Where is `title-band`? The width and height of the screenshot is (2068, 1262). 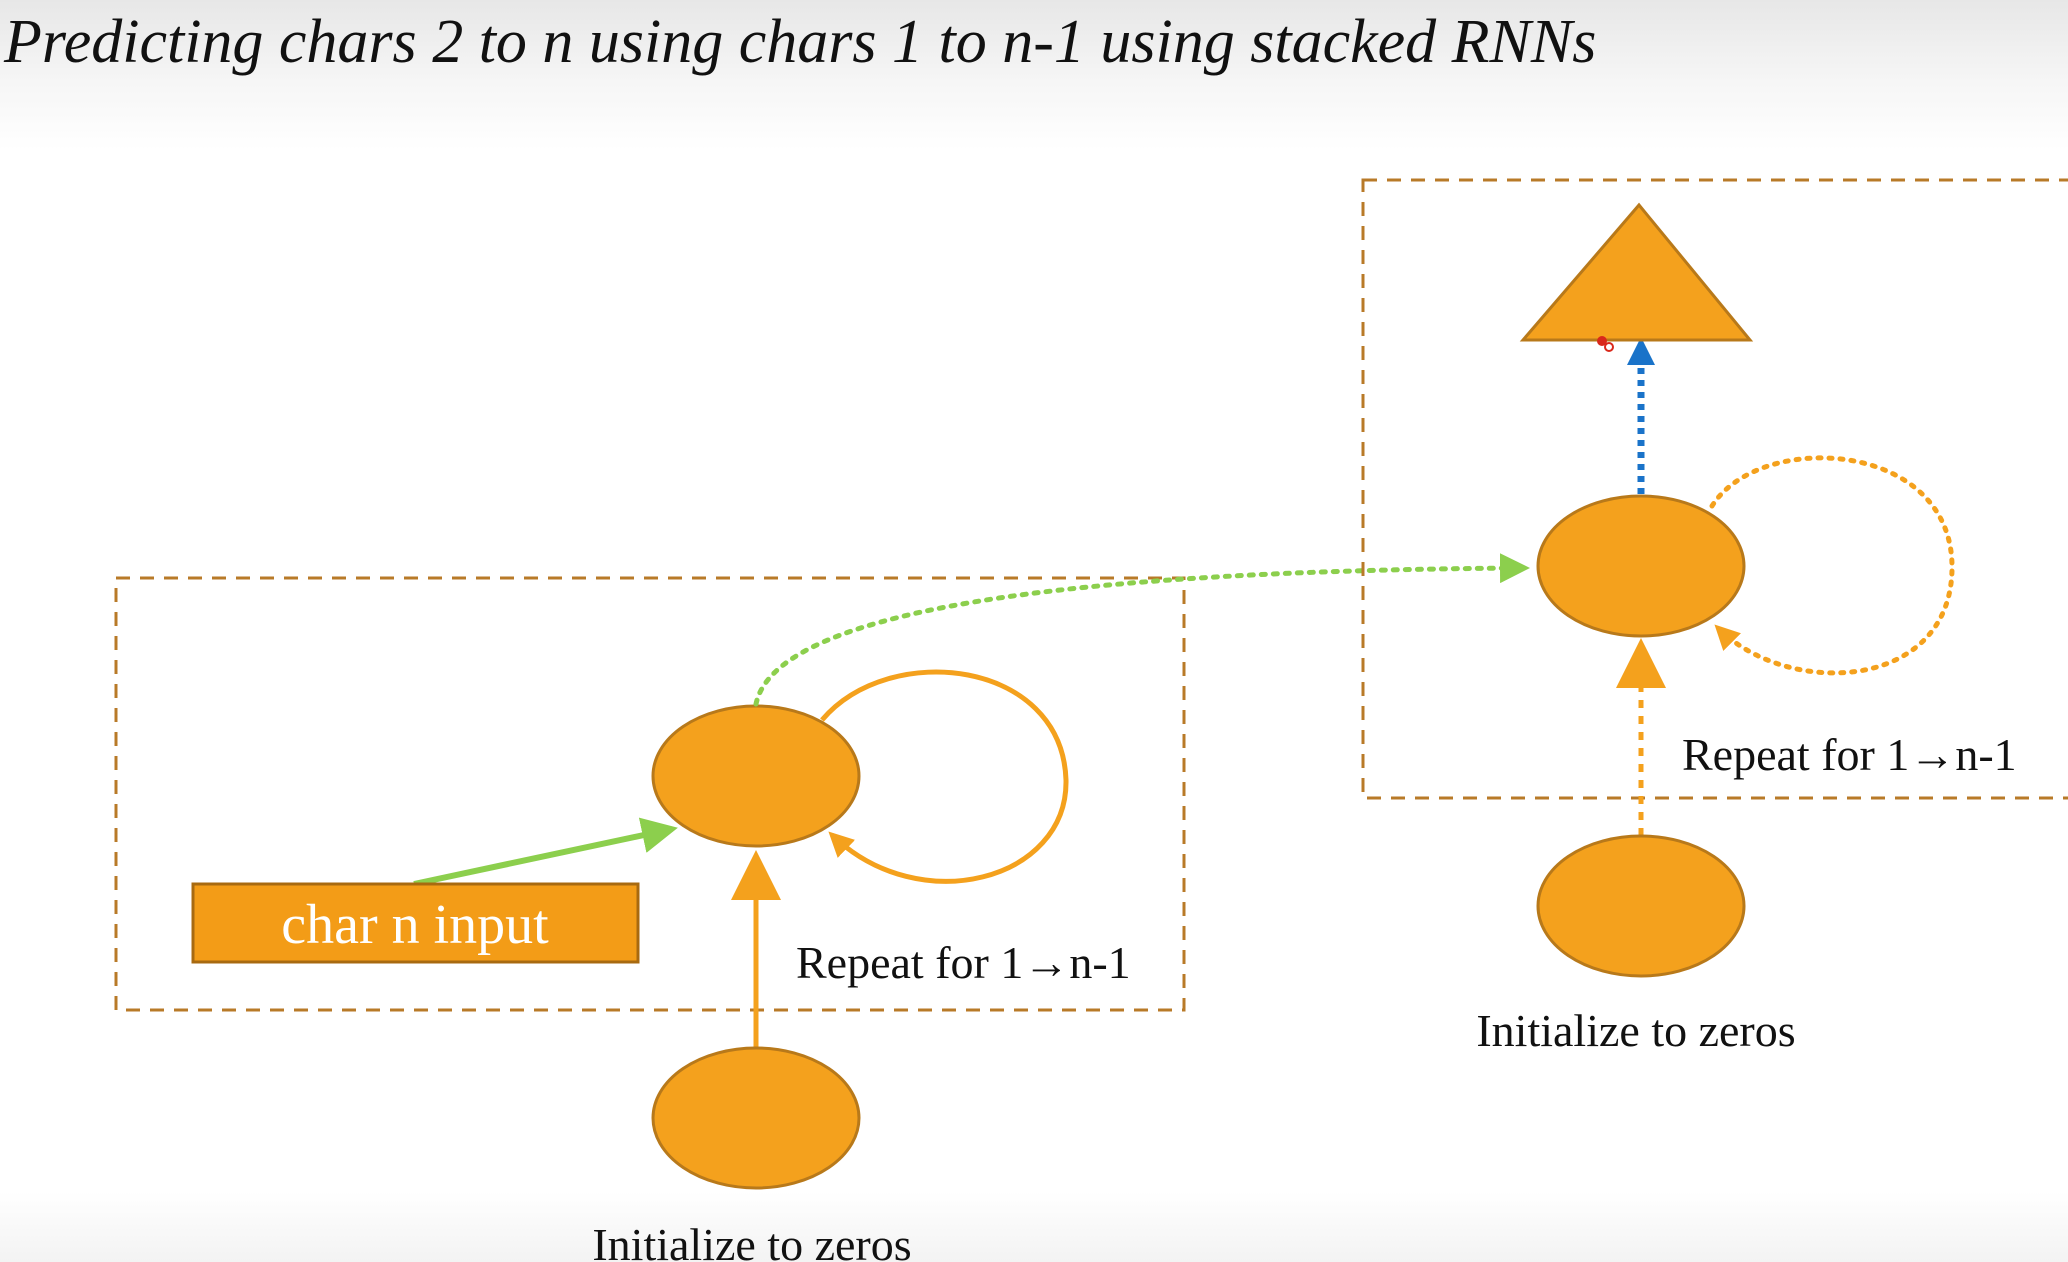
title-band is located at coordinates (1034, 75).